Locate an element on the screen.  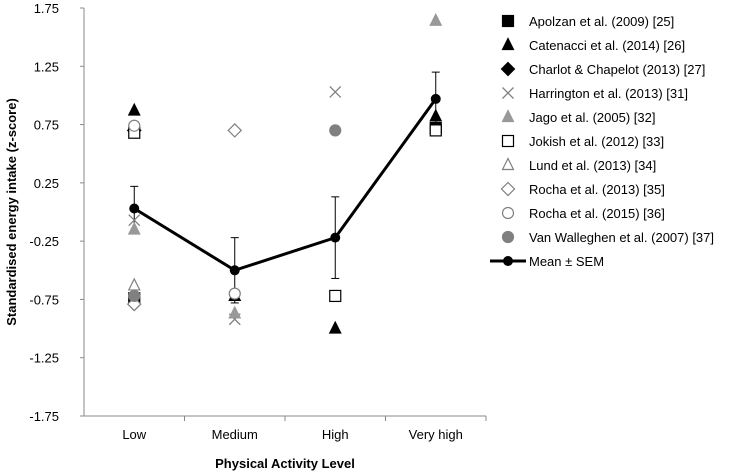
legend-label: Lund et al. (2013) [34] is located at coordinates (592, 165).